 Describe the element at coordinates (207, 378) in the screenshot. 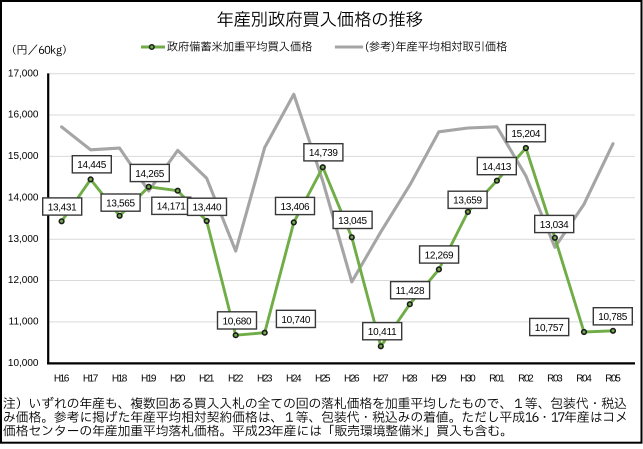

I see `svg-text: H21` at that location.